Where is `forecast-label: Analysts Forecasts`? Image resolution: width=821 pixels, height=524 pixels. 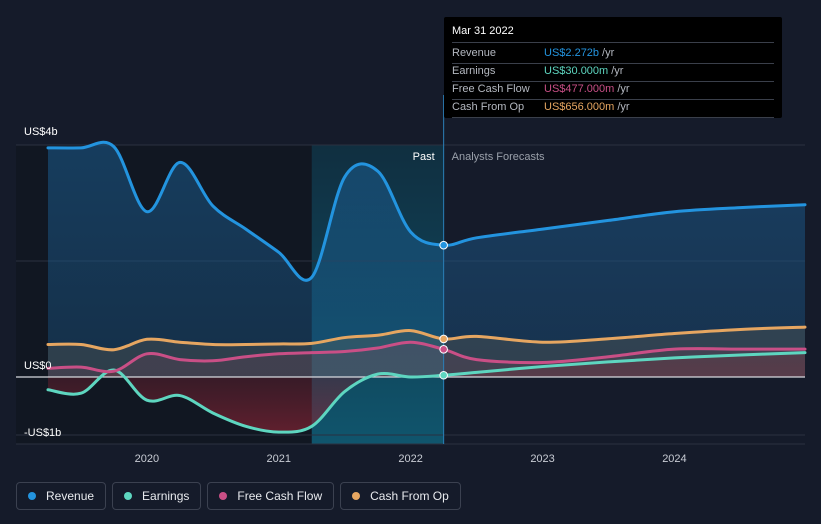 forecast-label: Analysts Forecasts is located at coordinates (498, 157).